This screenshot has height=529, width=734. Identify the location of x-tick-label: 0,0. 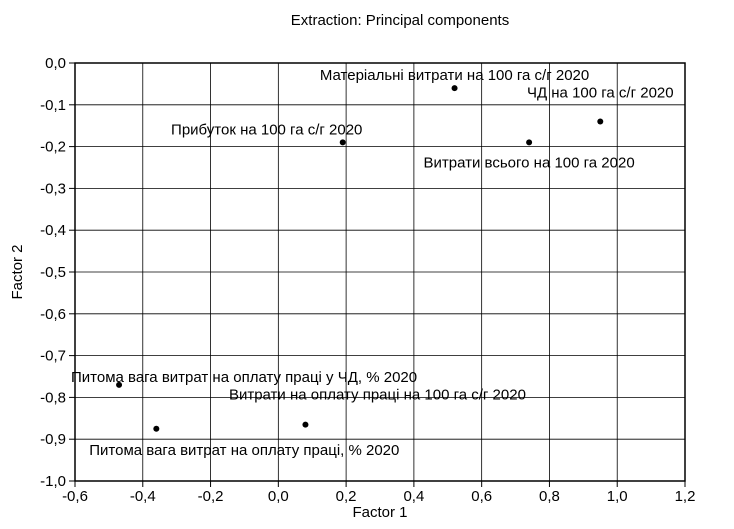
(278, 496).